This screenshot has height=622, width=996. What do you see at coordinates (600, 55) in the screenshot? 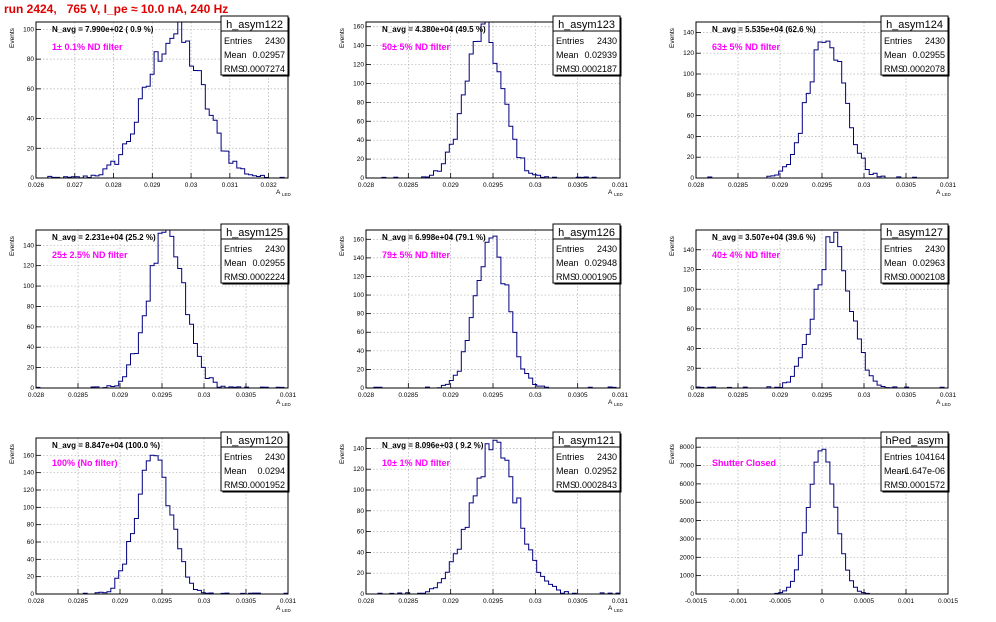
I see `stats-value: 0.02939` at bounding box center [600, 55].